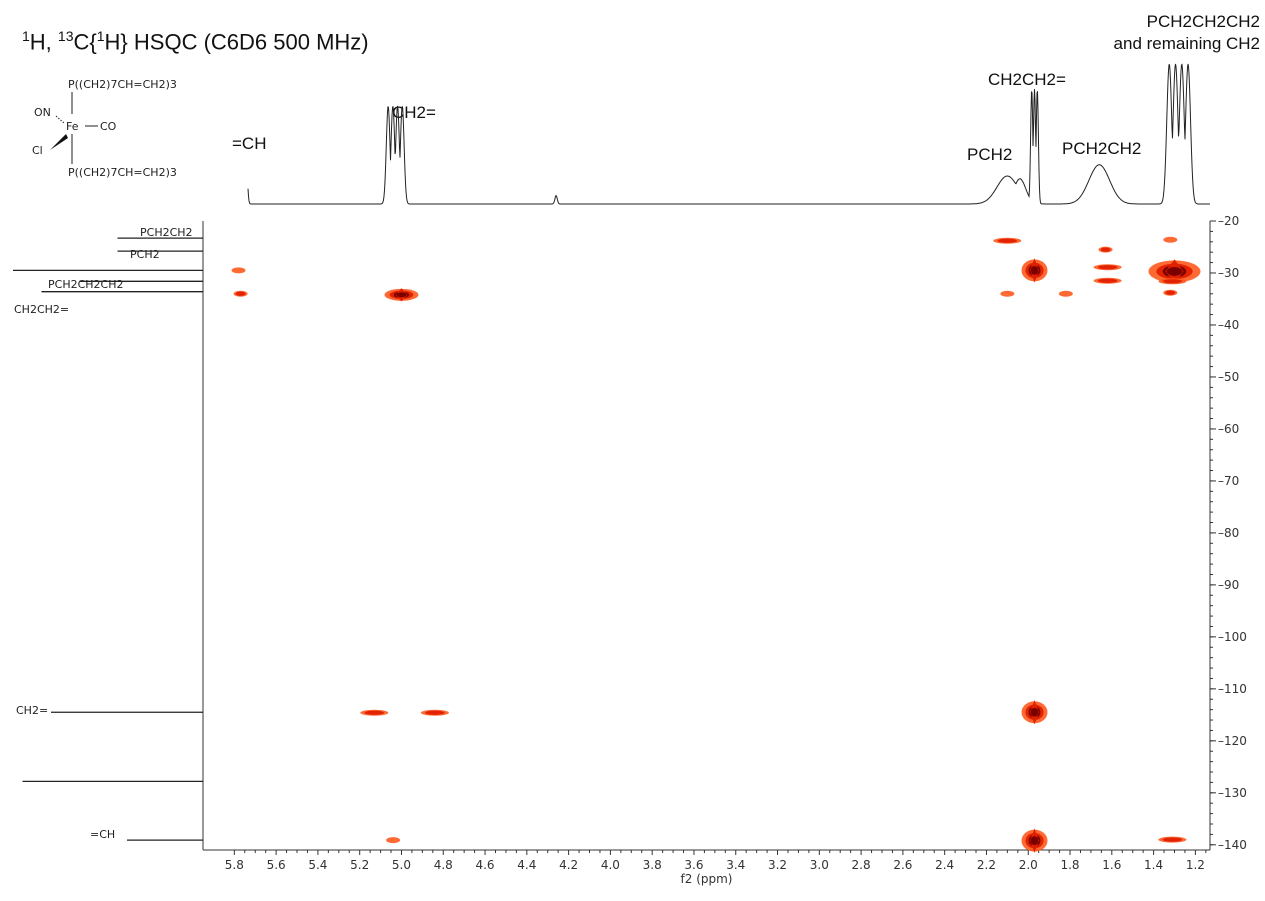 This screenshot has height=901, width=1265. Describe the element at coordinates (276, 865) in the screenshot. I see `x-tick-label: 5.6` at that location.